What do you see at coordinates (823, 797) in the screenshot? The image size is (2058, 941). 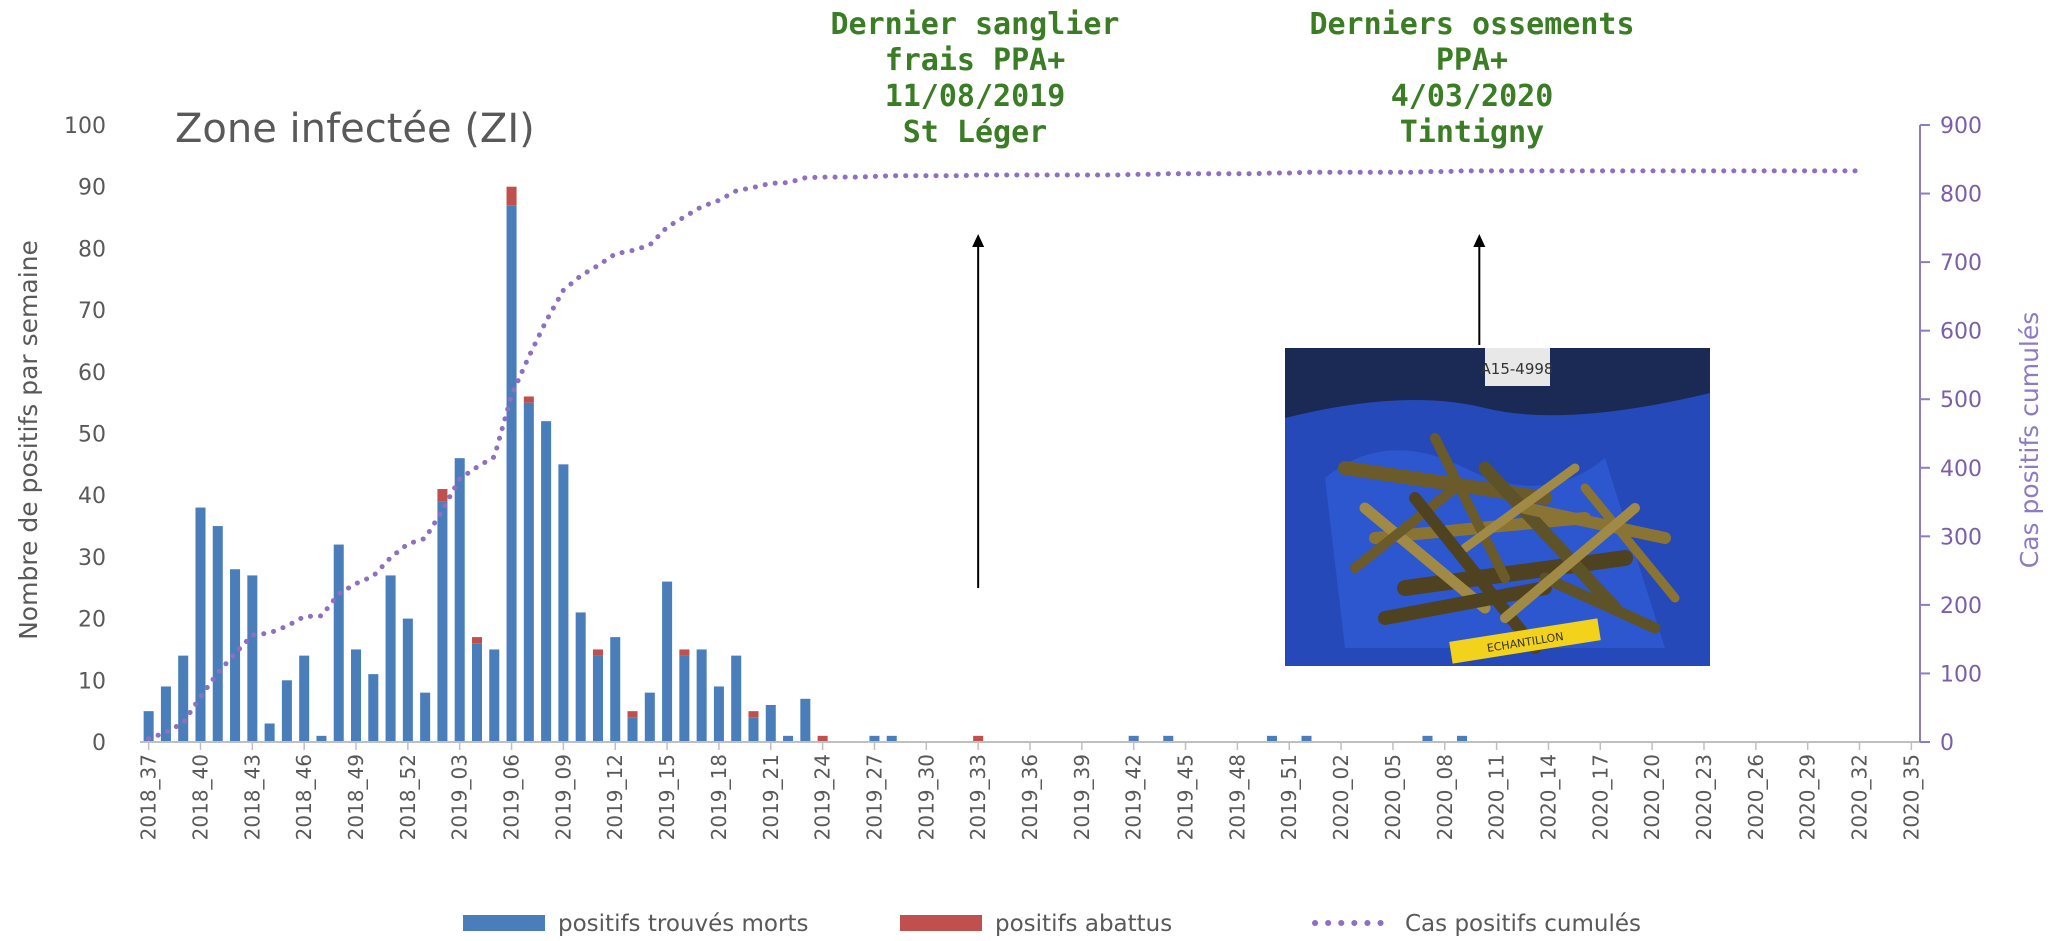 I see `x-tick: 2019_24` at bounding box center [823, 797].